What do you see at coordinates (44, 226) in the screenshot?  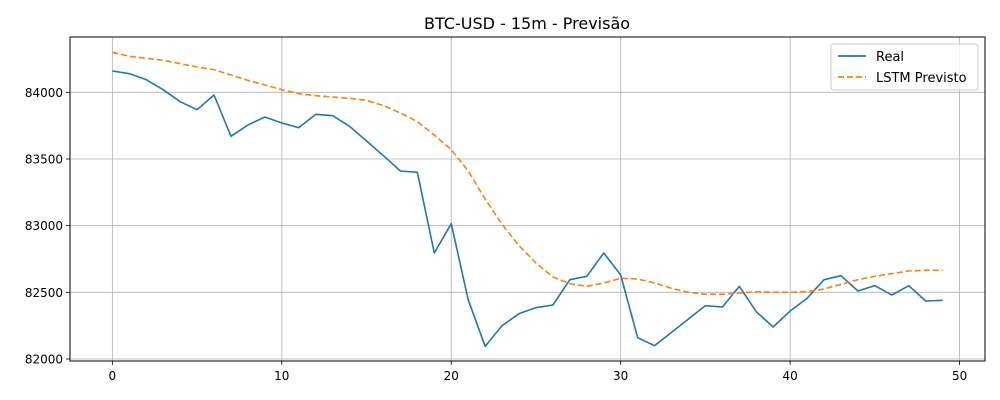 I see `y-tick-label: 83000` at bounding box center [44, 226].